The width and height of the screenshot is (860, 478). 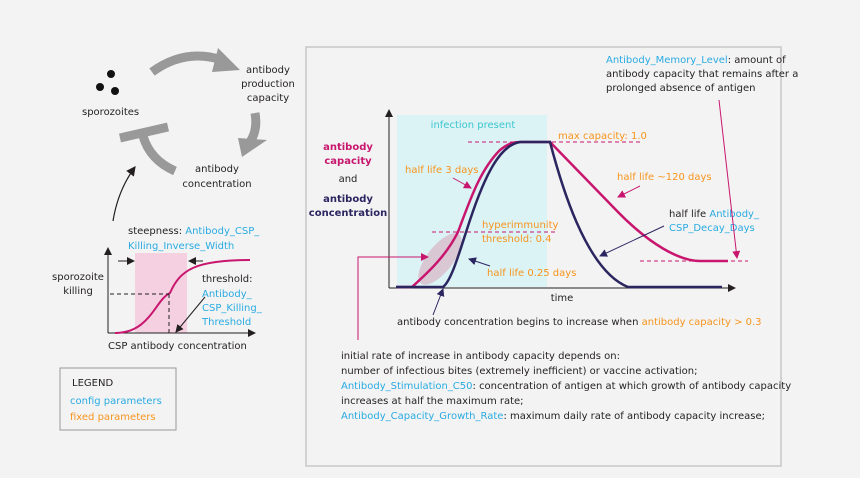 I want to click on ylabel-capacity-1: antibody, so click(x=348, y=147).